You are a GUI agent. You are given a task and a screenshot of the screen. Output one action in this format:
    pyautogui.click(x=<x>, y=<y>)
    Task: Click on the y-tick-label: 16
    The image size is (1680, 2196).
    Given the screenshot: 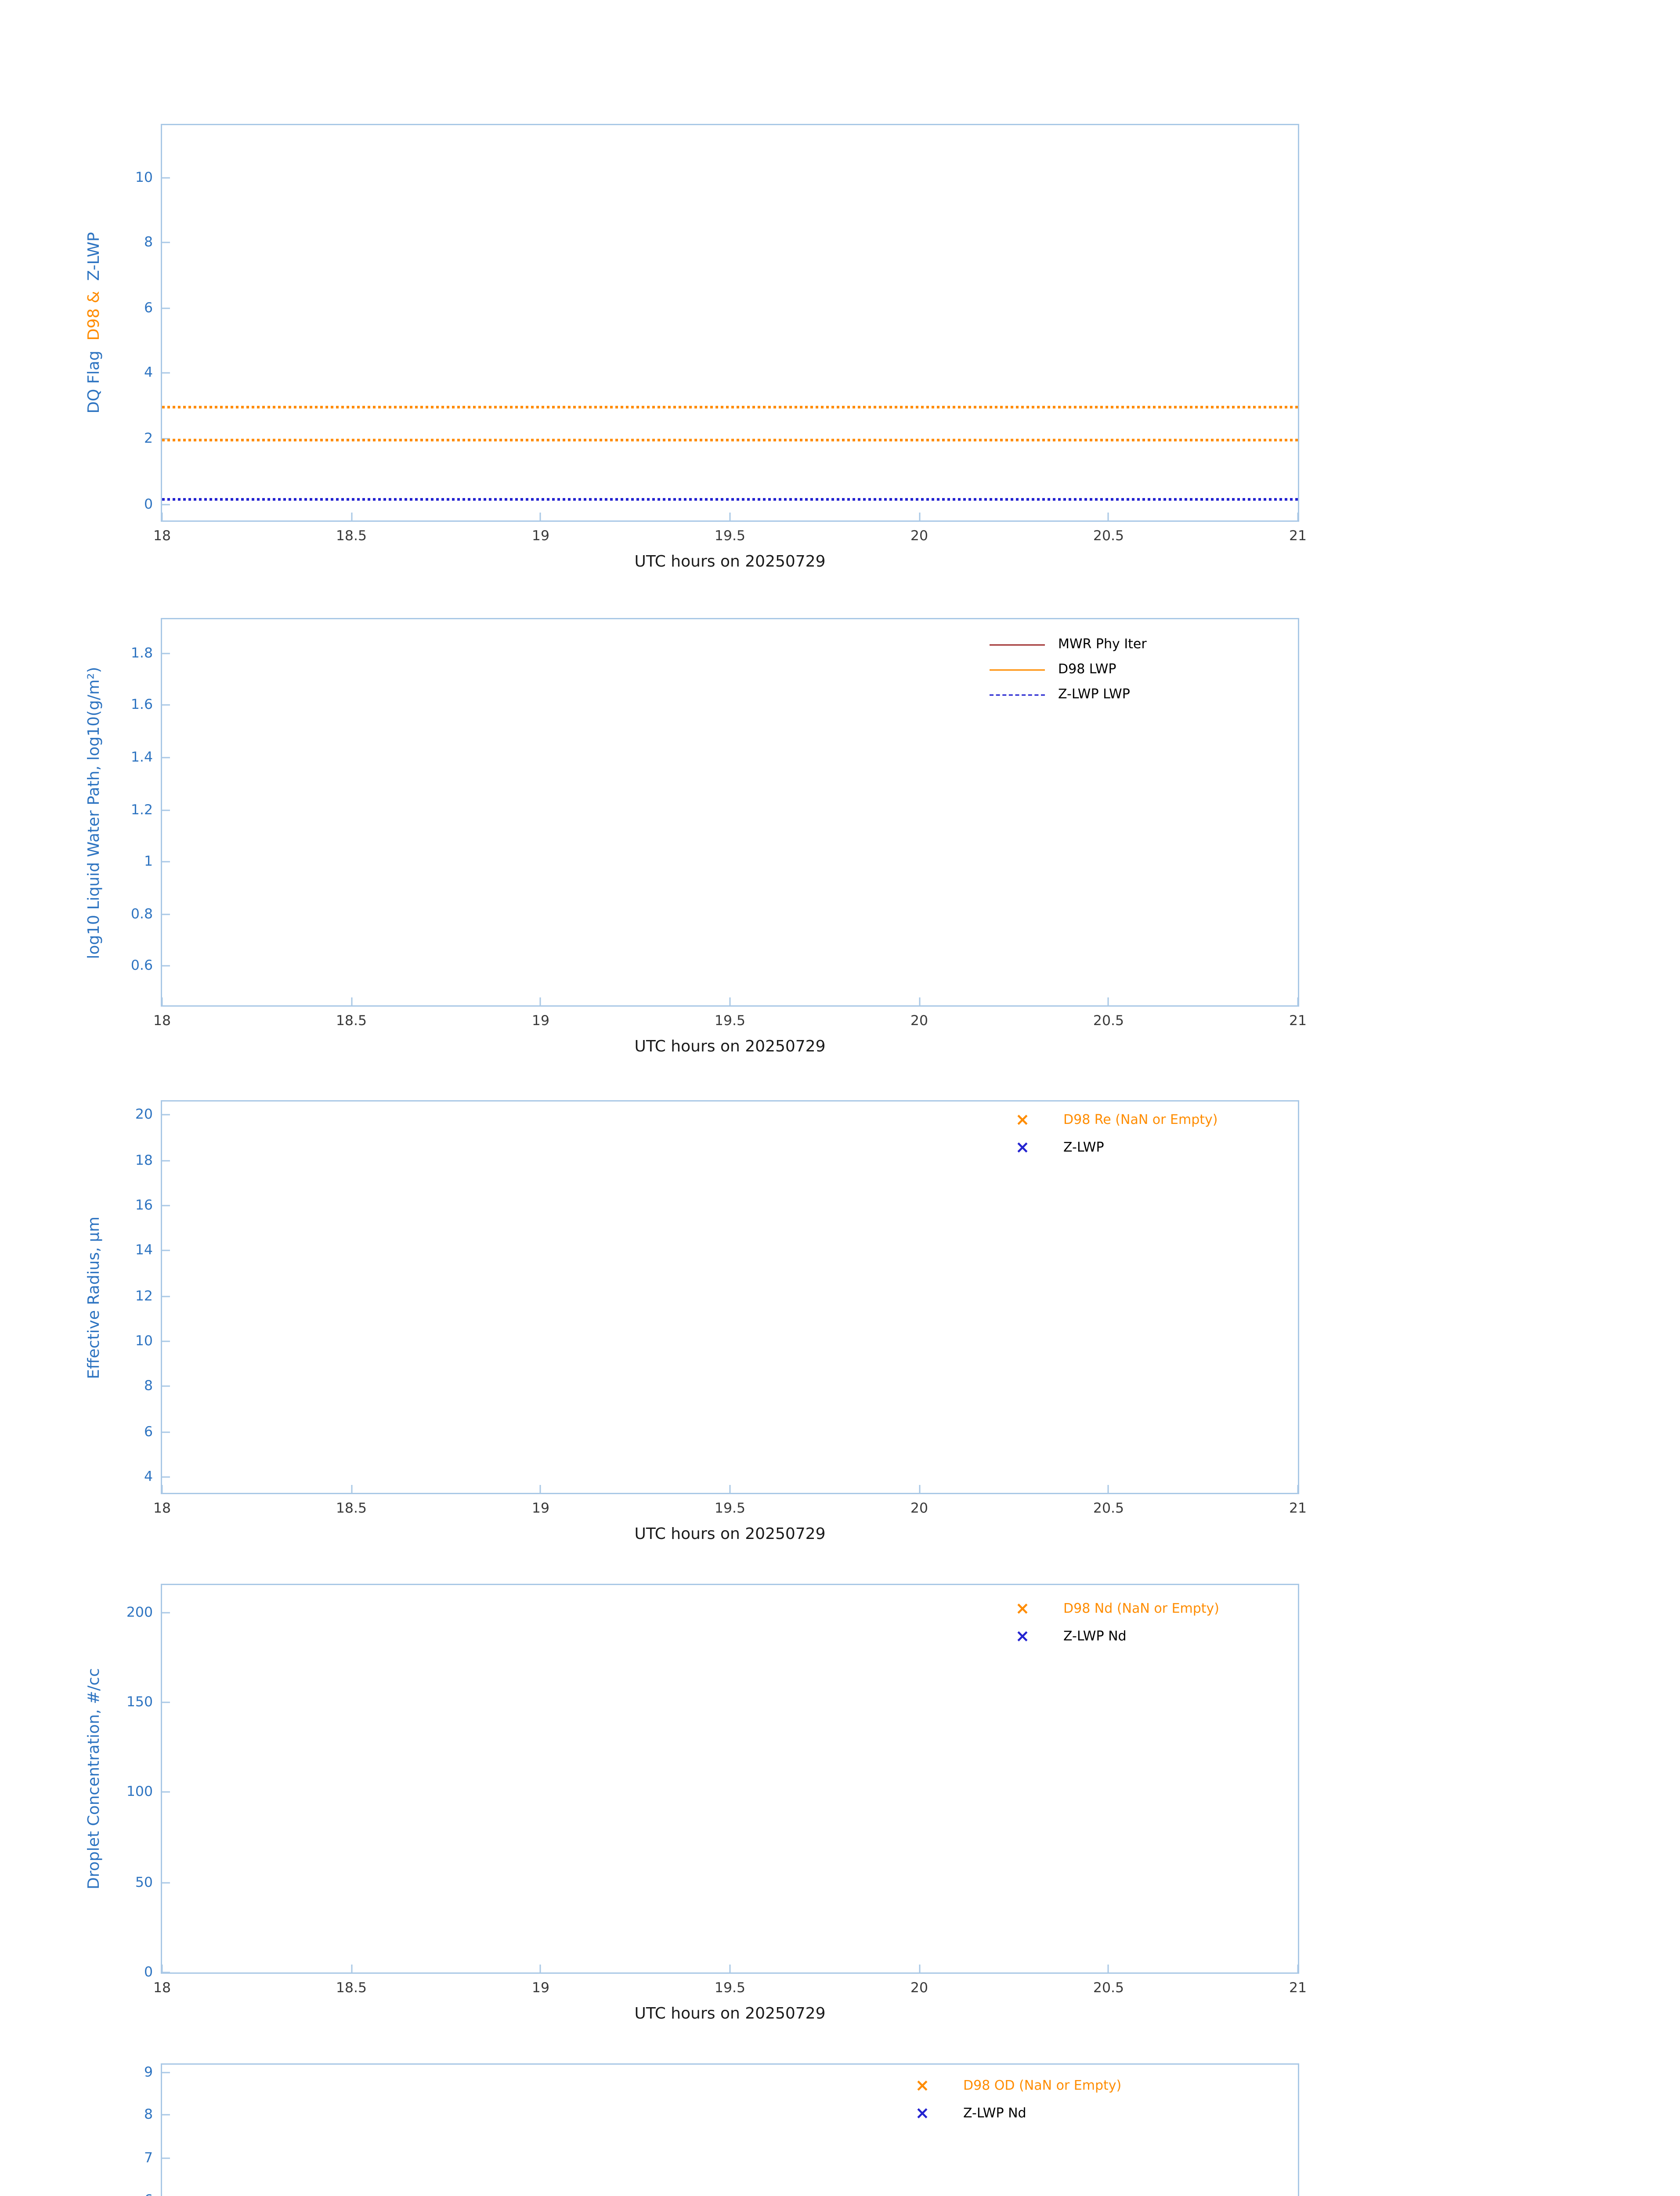 What is the action you would take?
    pyautogui.click(x=144, y=1205)
    